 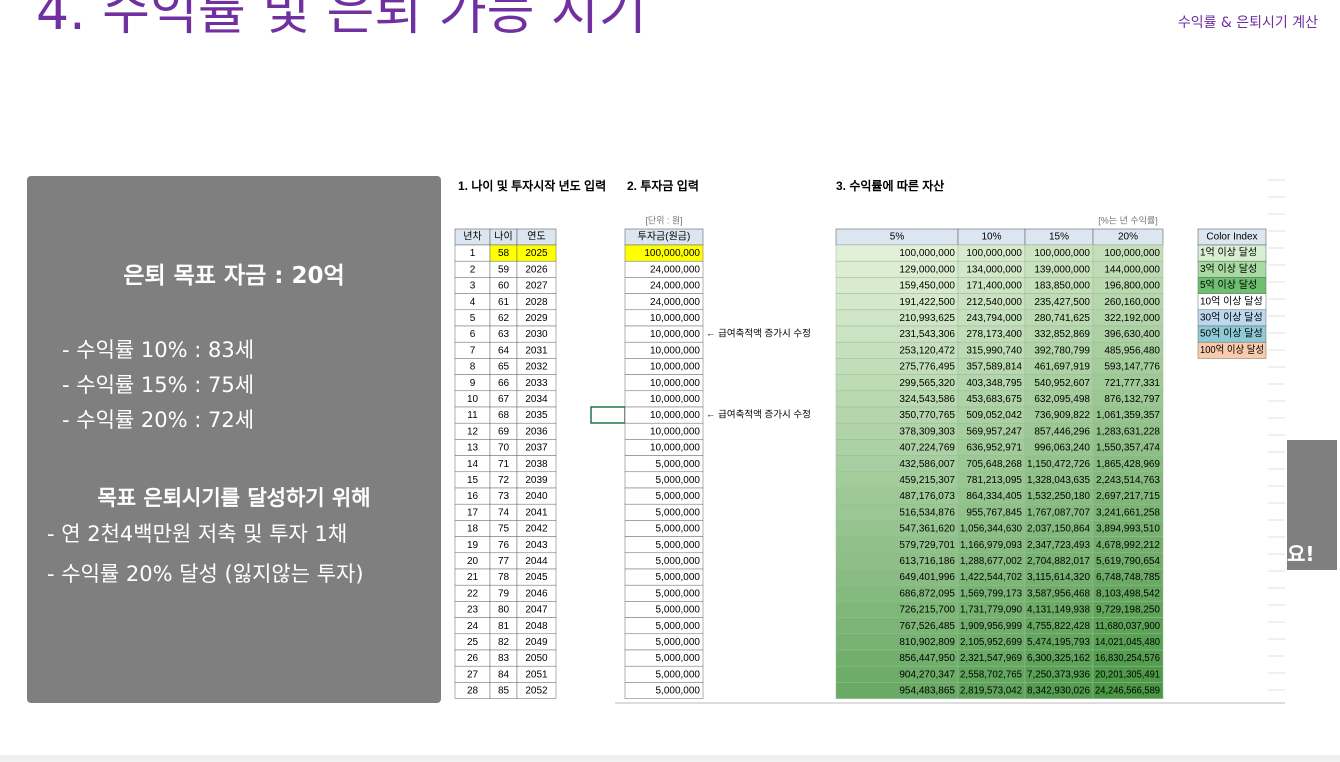 I want to click on unit-note: [단위 : 원], so click(x=663, y=220).